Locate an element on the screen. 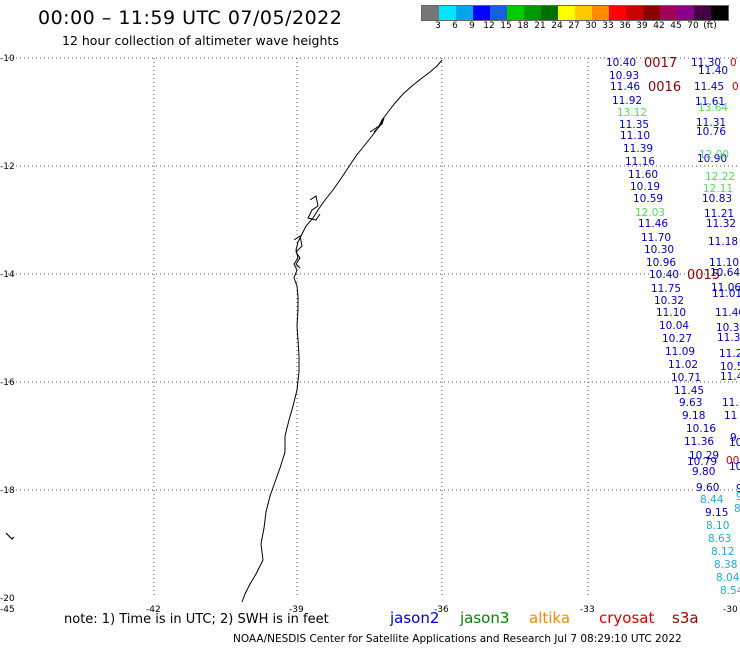  wave-height-label: 11.16 is located at coordinates (640, 162).